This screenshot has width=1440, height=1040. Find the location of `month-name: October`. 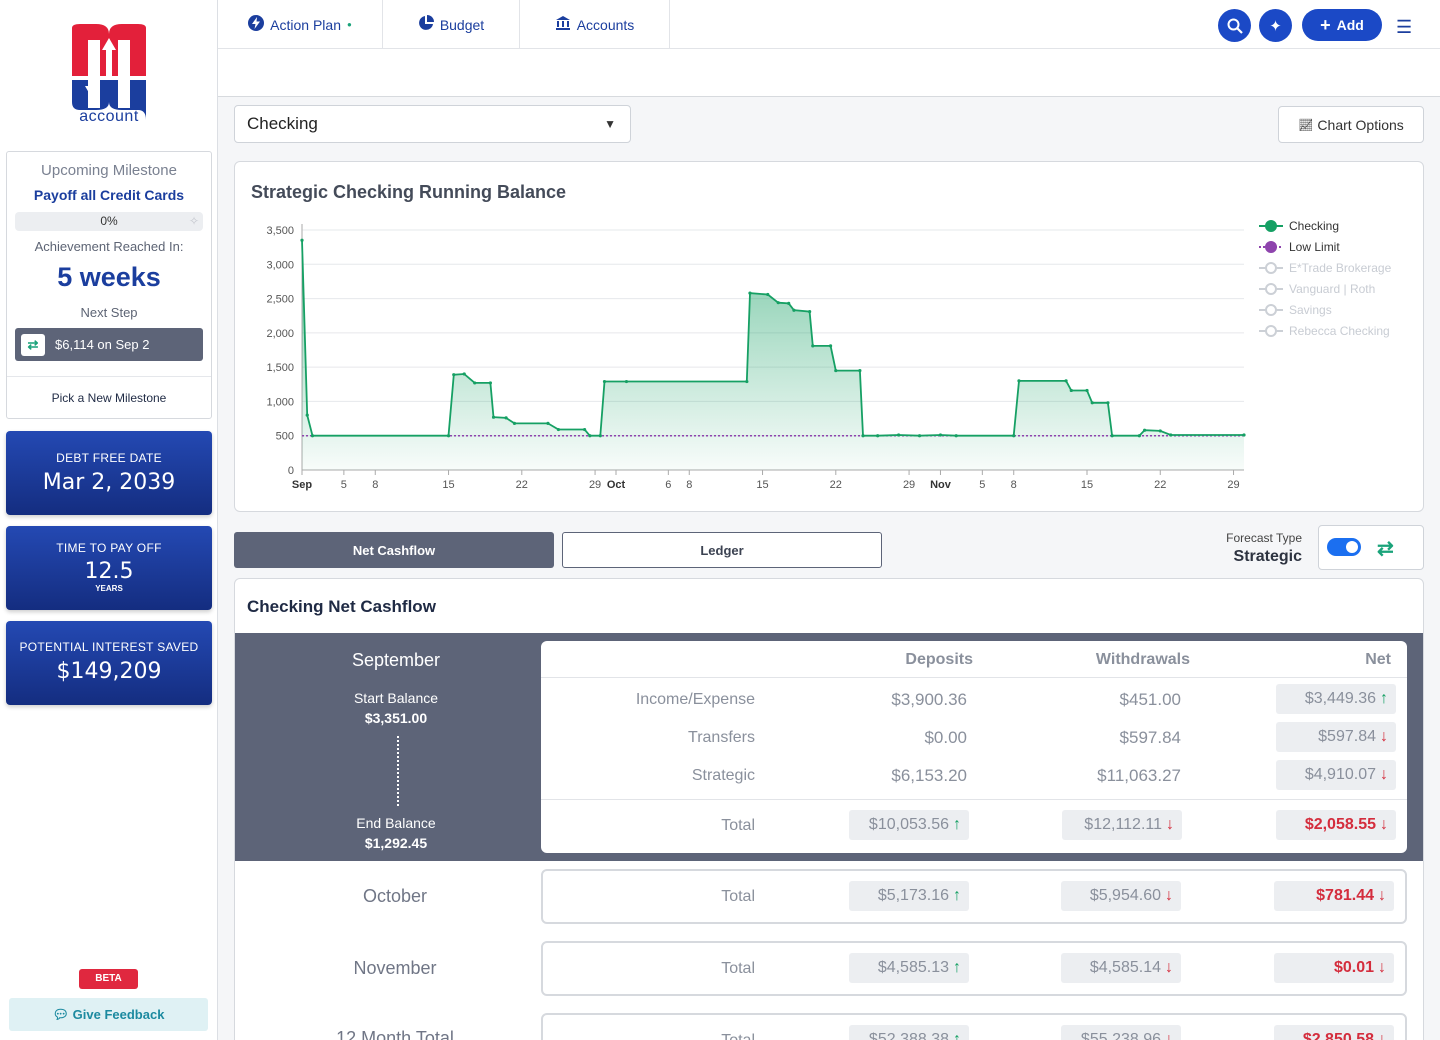

month-name: October is located at coordinates (395, 896).